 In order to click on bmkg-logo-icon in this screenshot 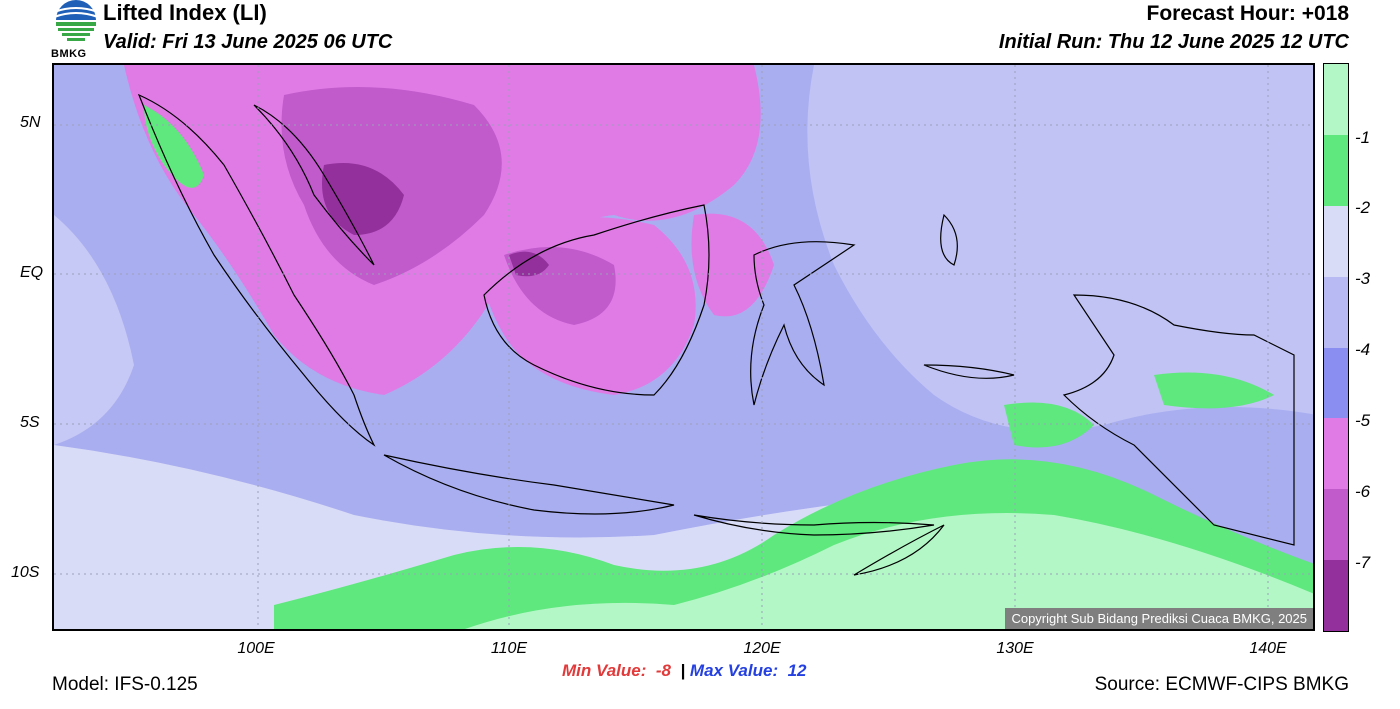, I will do `click(76, 30)`.